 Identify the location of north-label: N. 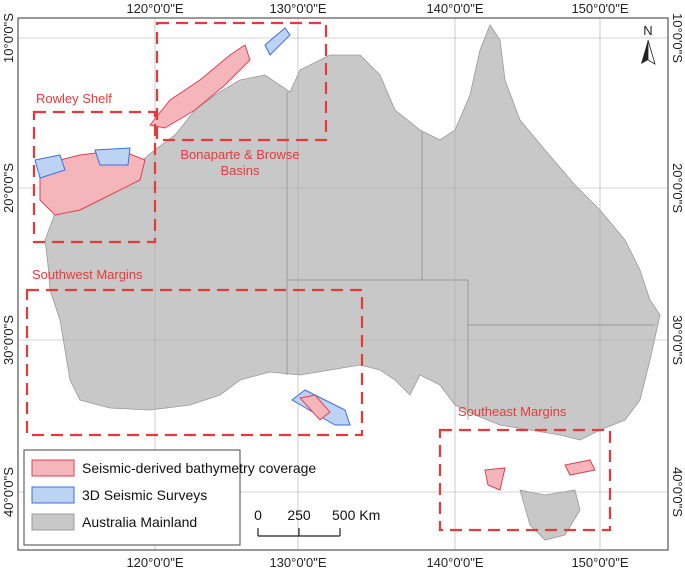
(647, 30).